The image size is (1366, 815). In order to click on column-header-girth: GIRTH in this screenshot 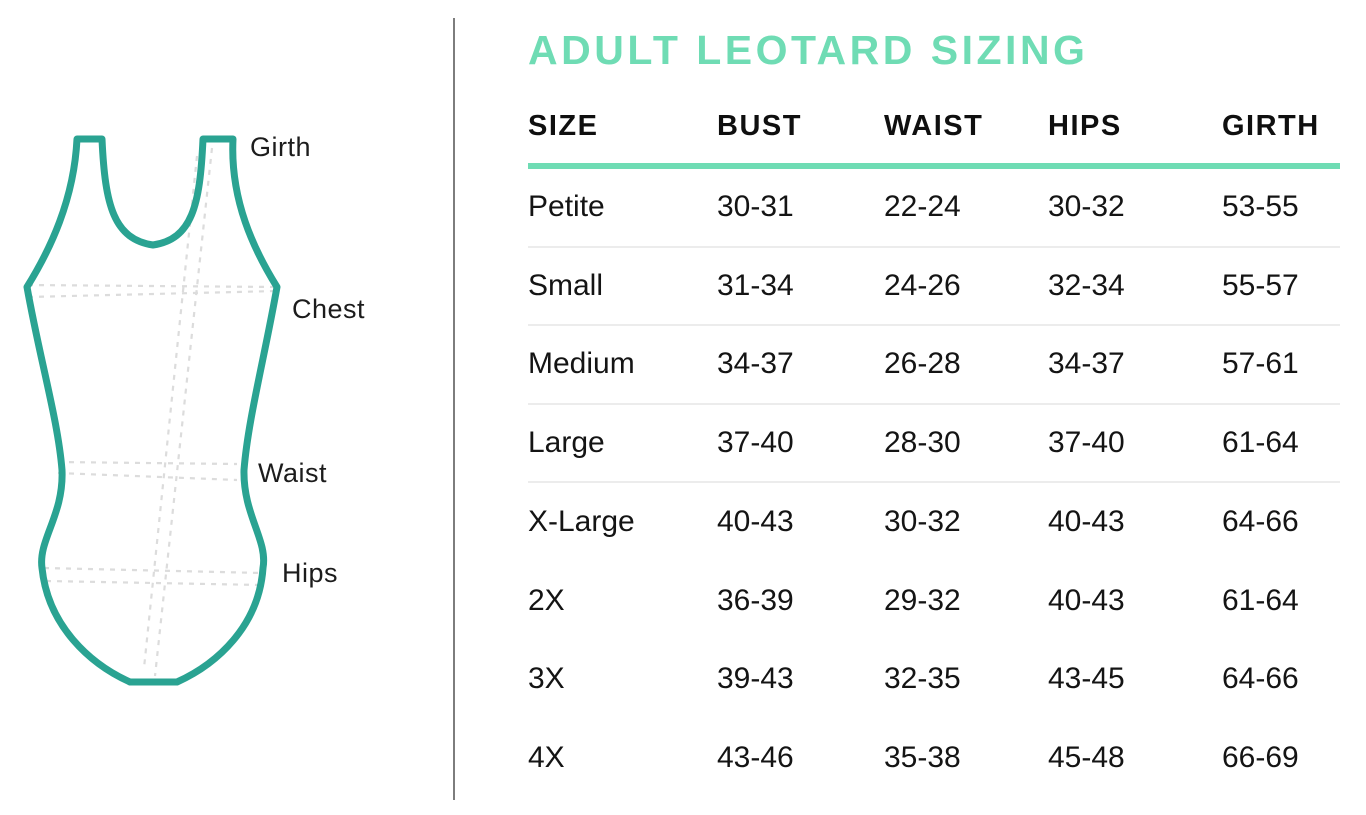, I will do `click(1271, 126)`.